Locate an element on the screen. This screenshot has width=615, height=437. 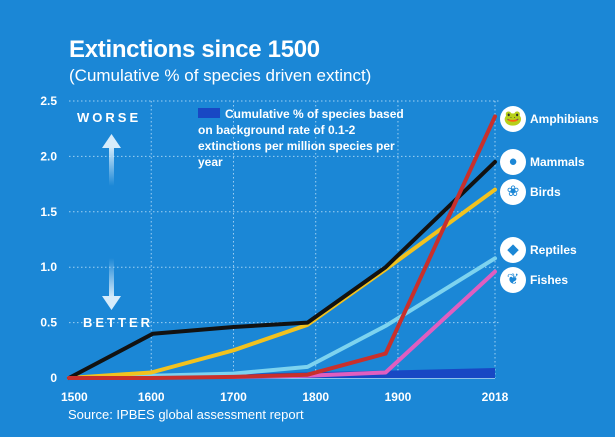
worse-arrowhead is located at coordinates (111, 141).